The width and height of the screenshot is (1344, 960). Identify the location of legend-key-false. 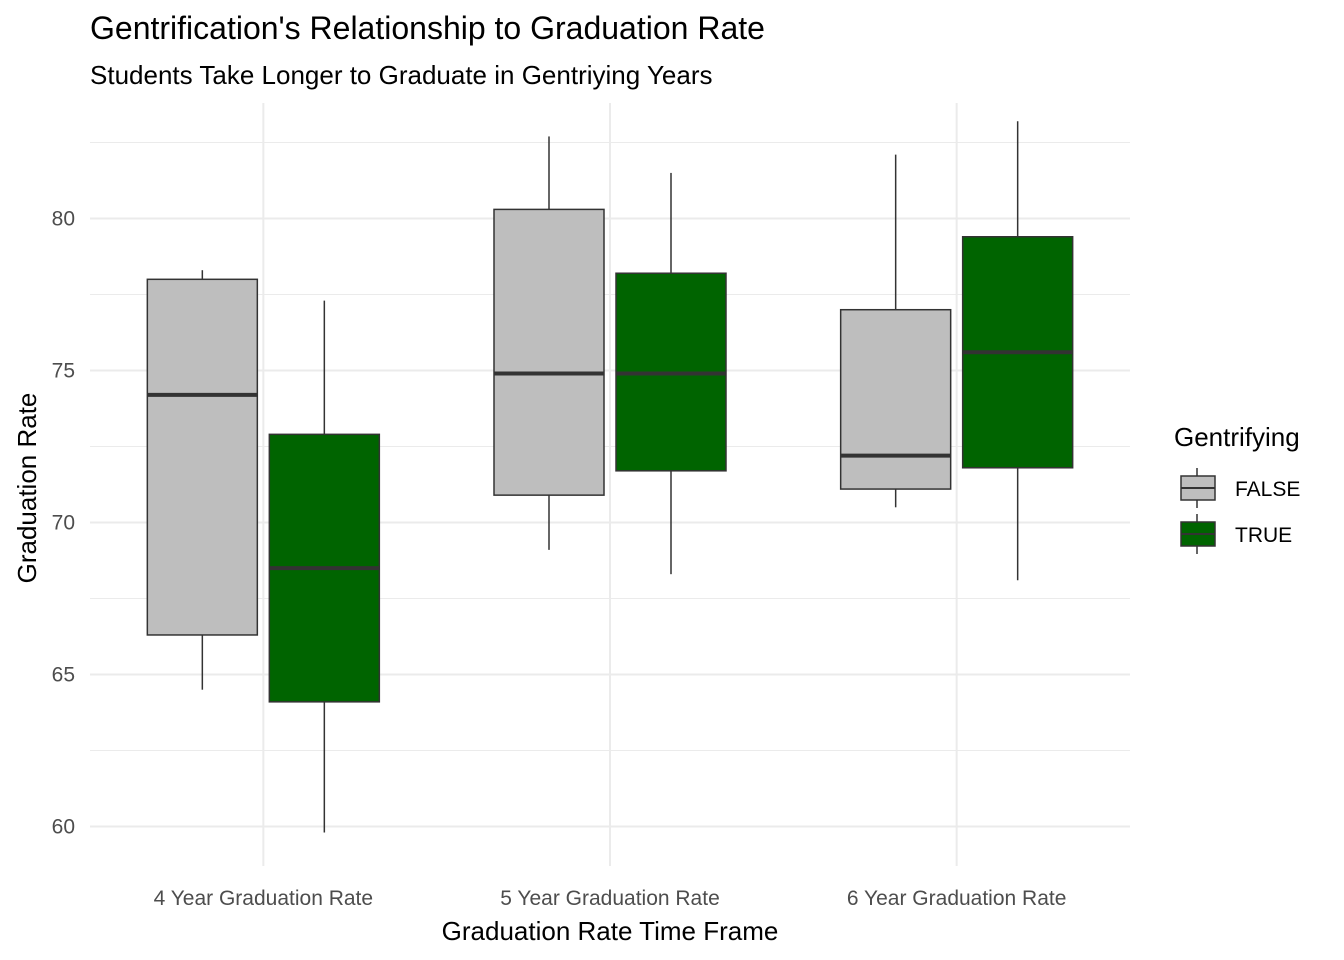
(1198, 488).